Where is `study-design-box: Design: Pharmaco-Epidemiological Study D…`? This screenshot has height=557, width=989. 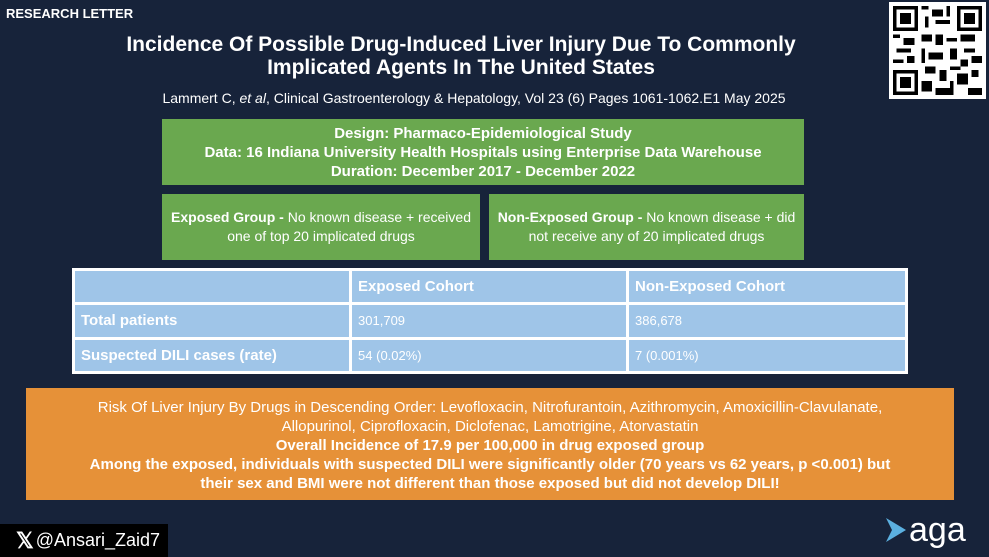
study-design-box: Design: Pharmaco-Epidemiological Study D… is located at coordinates (483, 152).